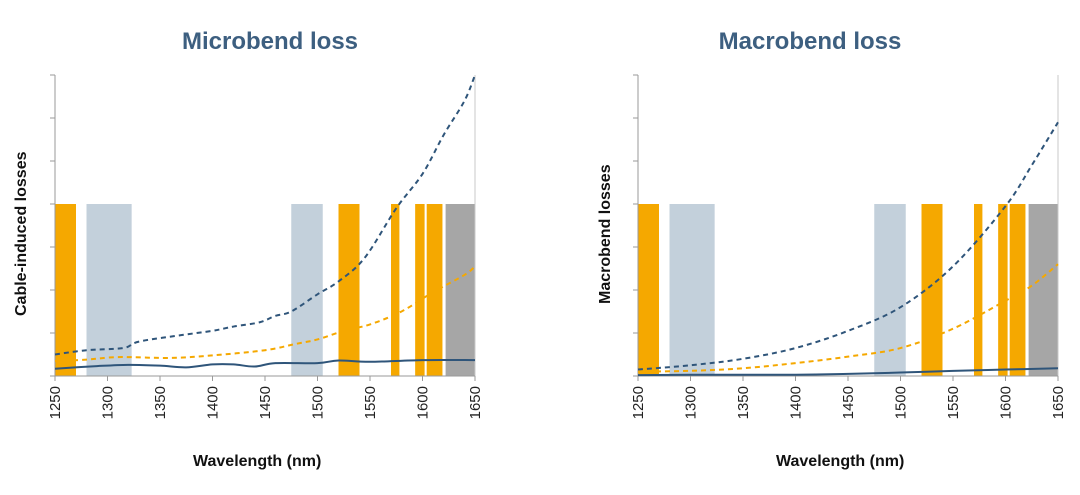  What do you see at coordinates (21, 234) in the screenshot?
I see `y-axis-label: Cable-induced losses` at bounding box center [21, 234].